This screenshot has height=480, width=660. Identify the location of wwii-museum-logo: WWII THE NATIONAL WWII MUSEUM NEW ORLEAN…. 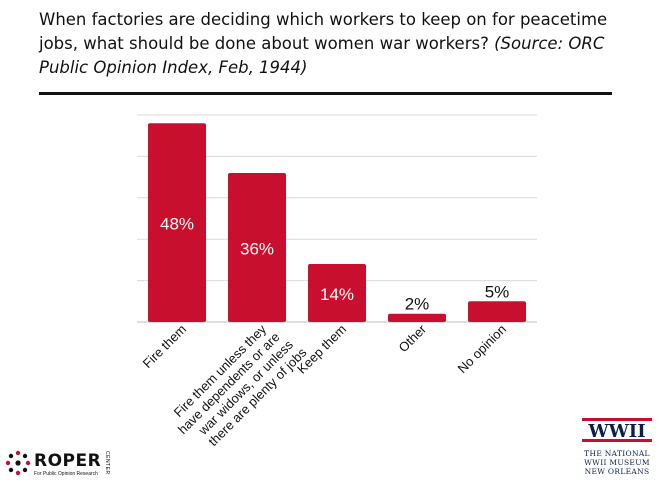
(617, 449).